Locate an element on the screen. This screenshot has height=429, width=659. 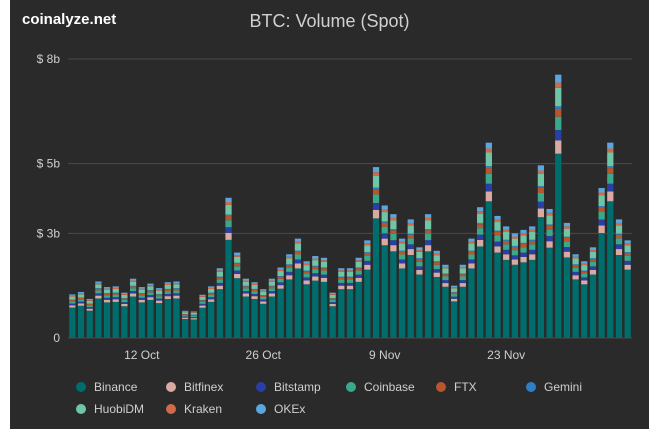
x-tick-label: 9 Nov is located at coordinates (384, 355).